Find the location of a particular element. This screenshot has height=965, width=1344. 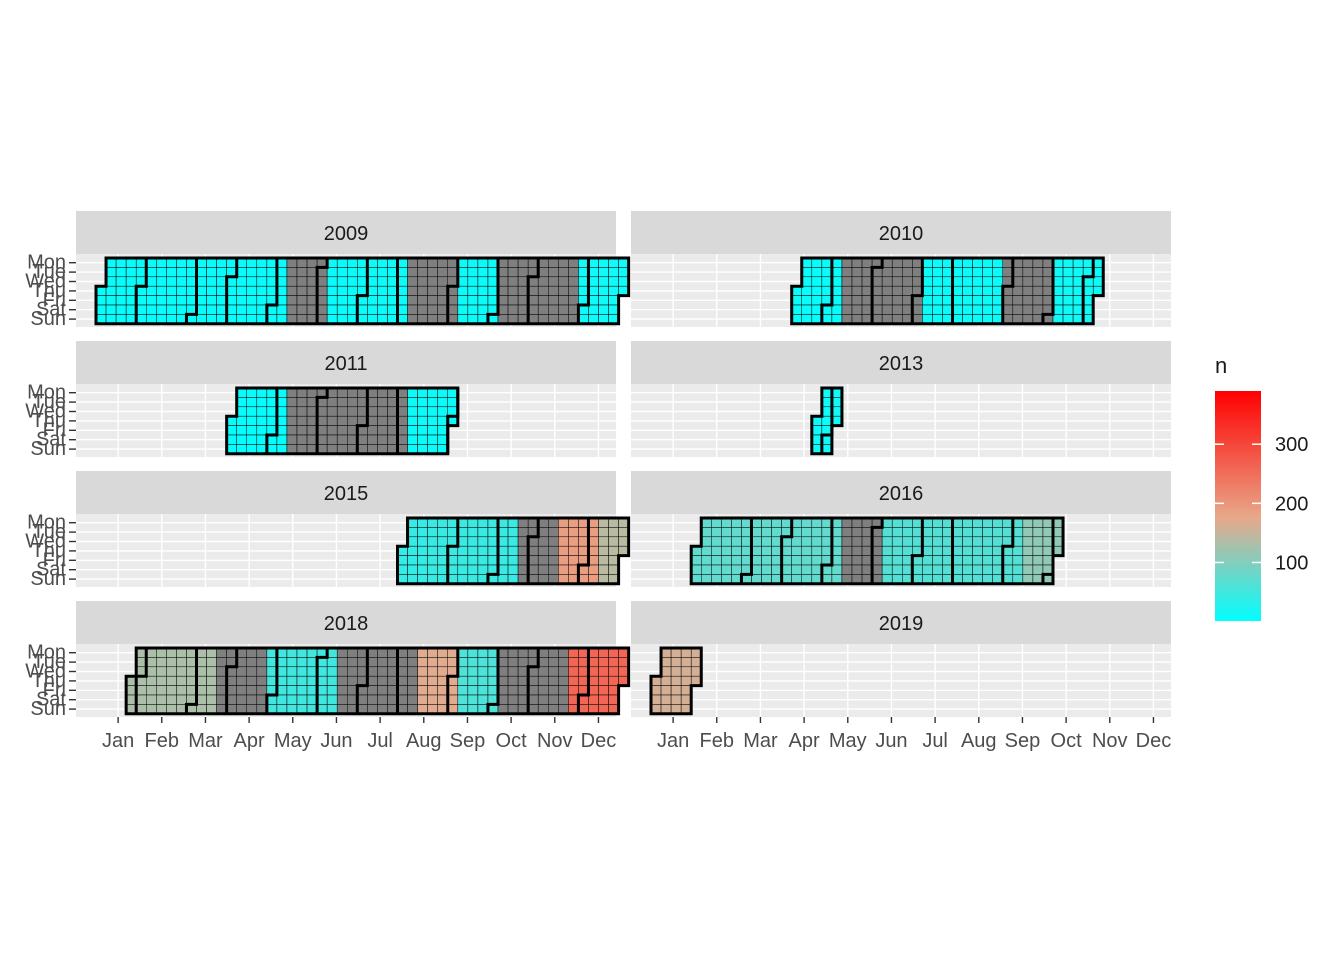

weekday-tick-label: Sat is located at coordinates (51, 440).